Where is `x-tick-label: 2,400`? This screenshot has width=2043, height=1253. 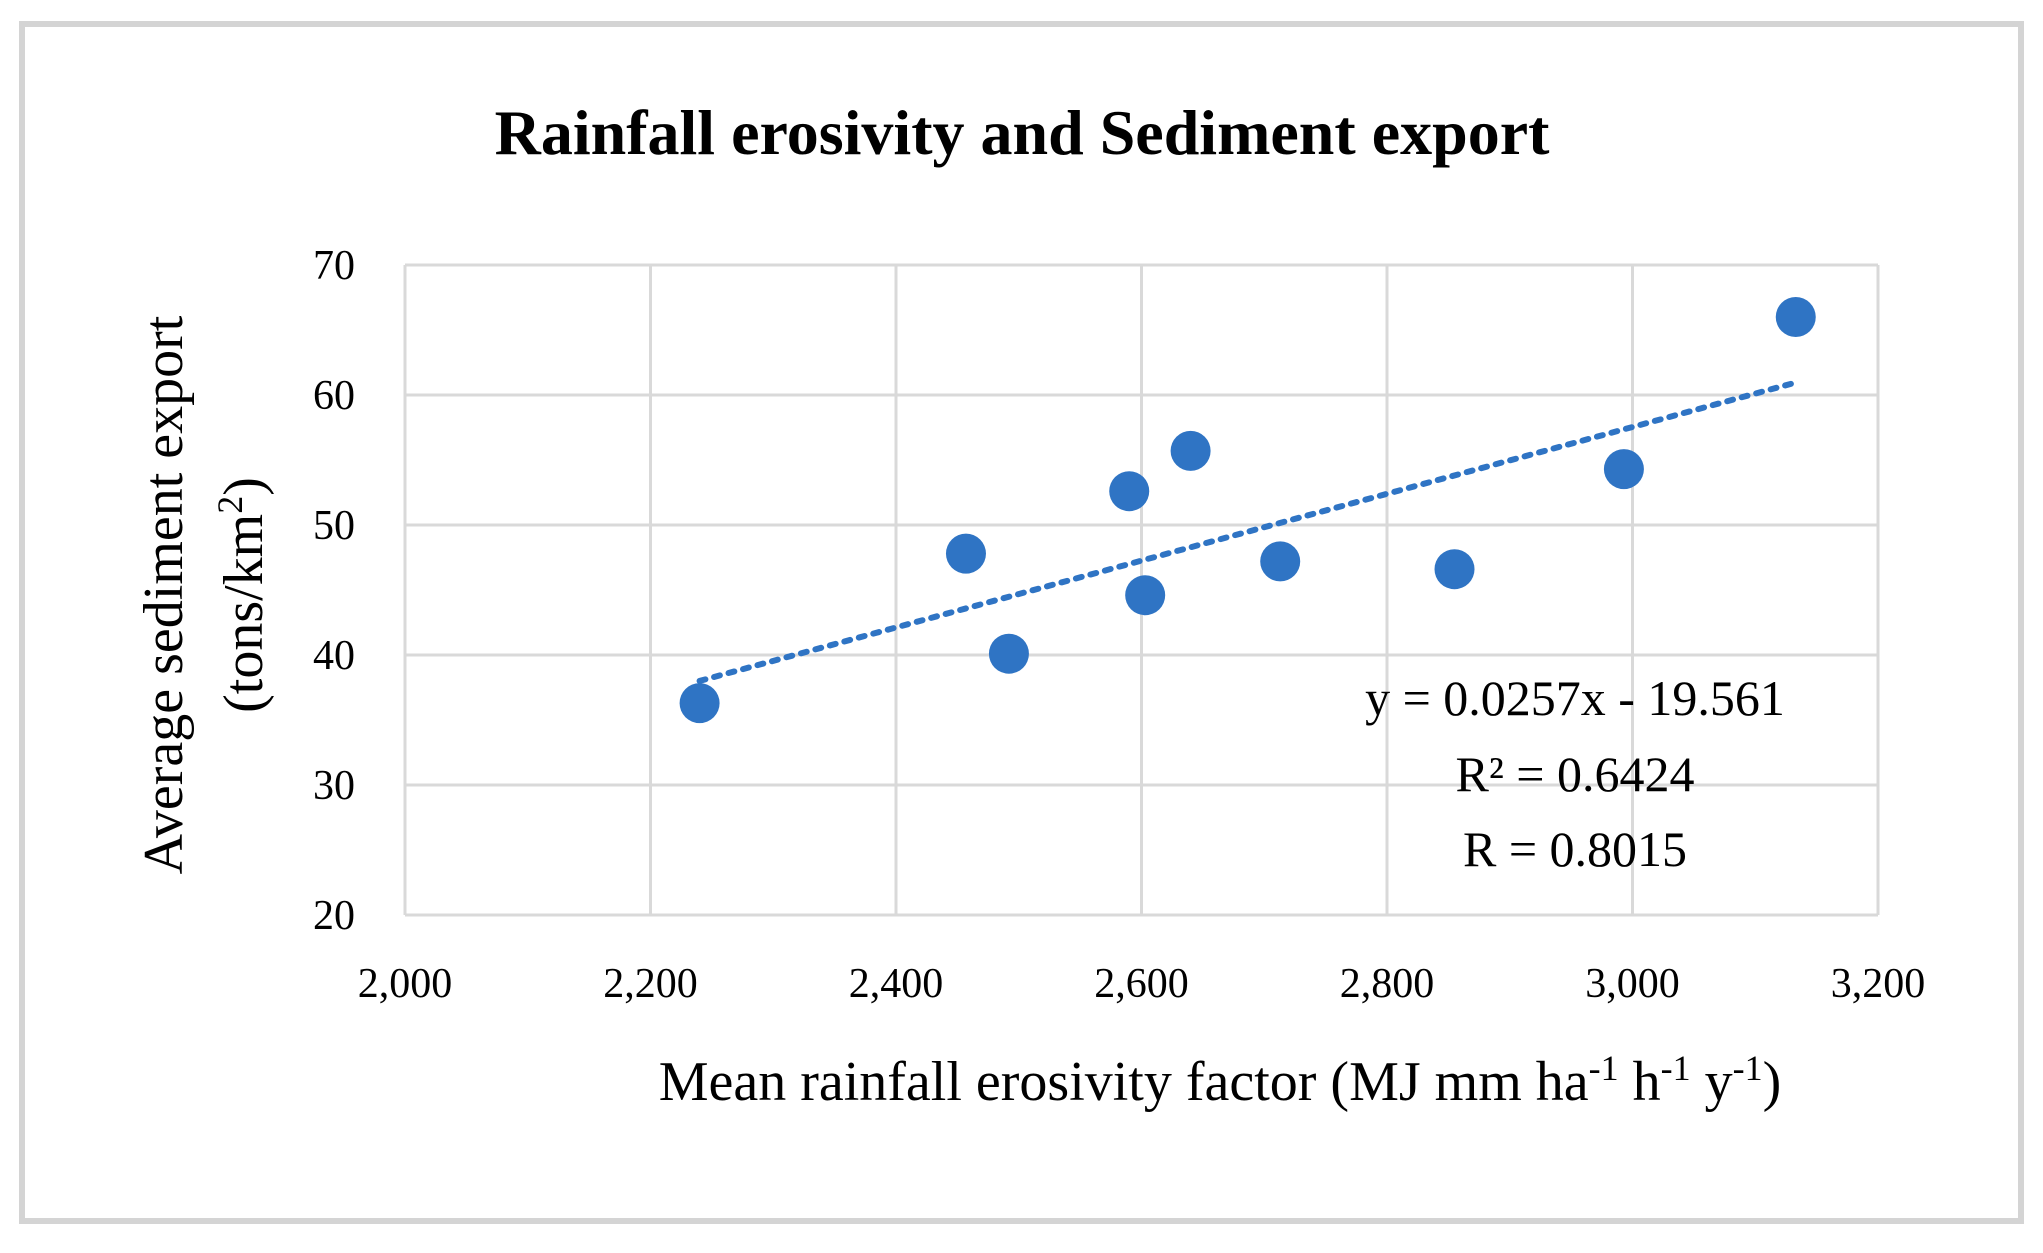 x-tick-label: 2,400 is located at coordinates (896, 984).